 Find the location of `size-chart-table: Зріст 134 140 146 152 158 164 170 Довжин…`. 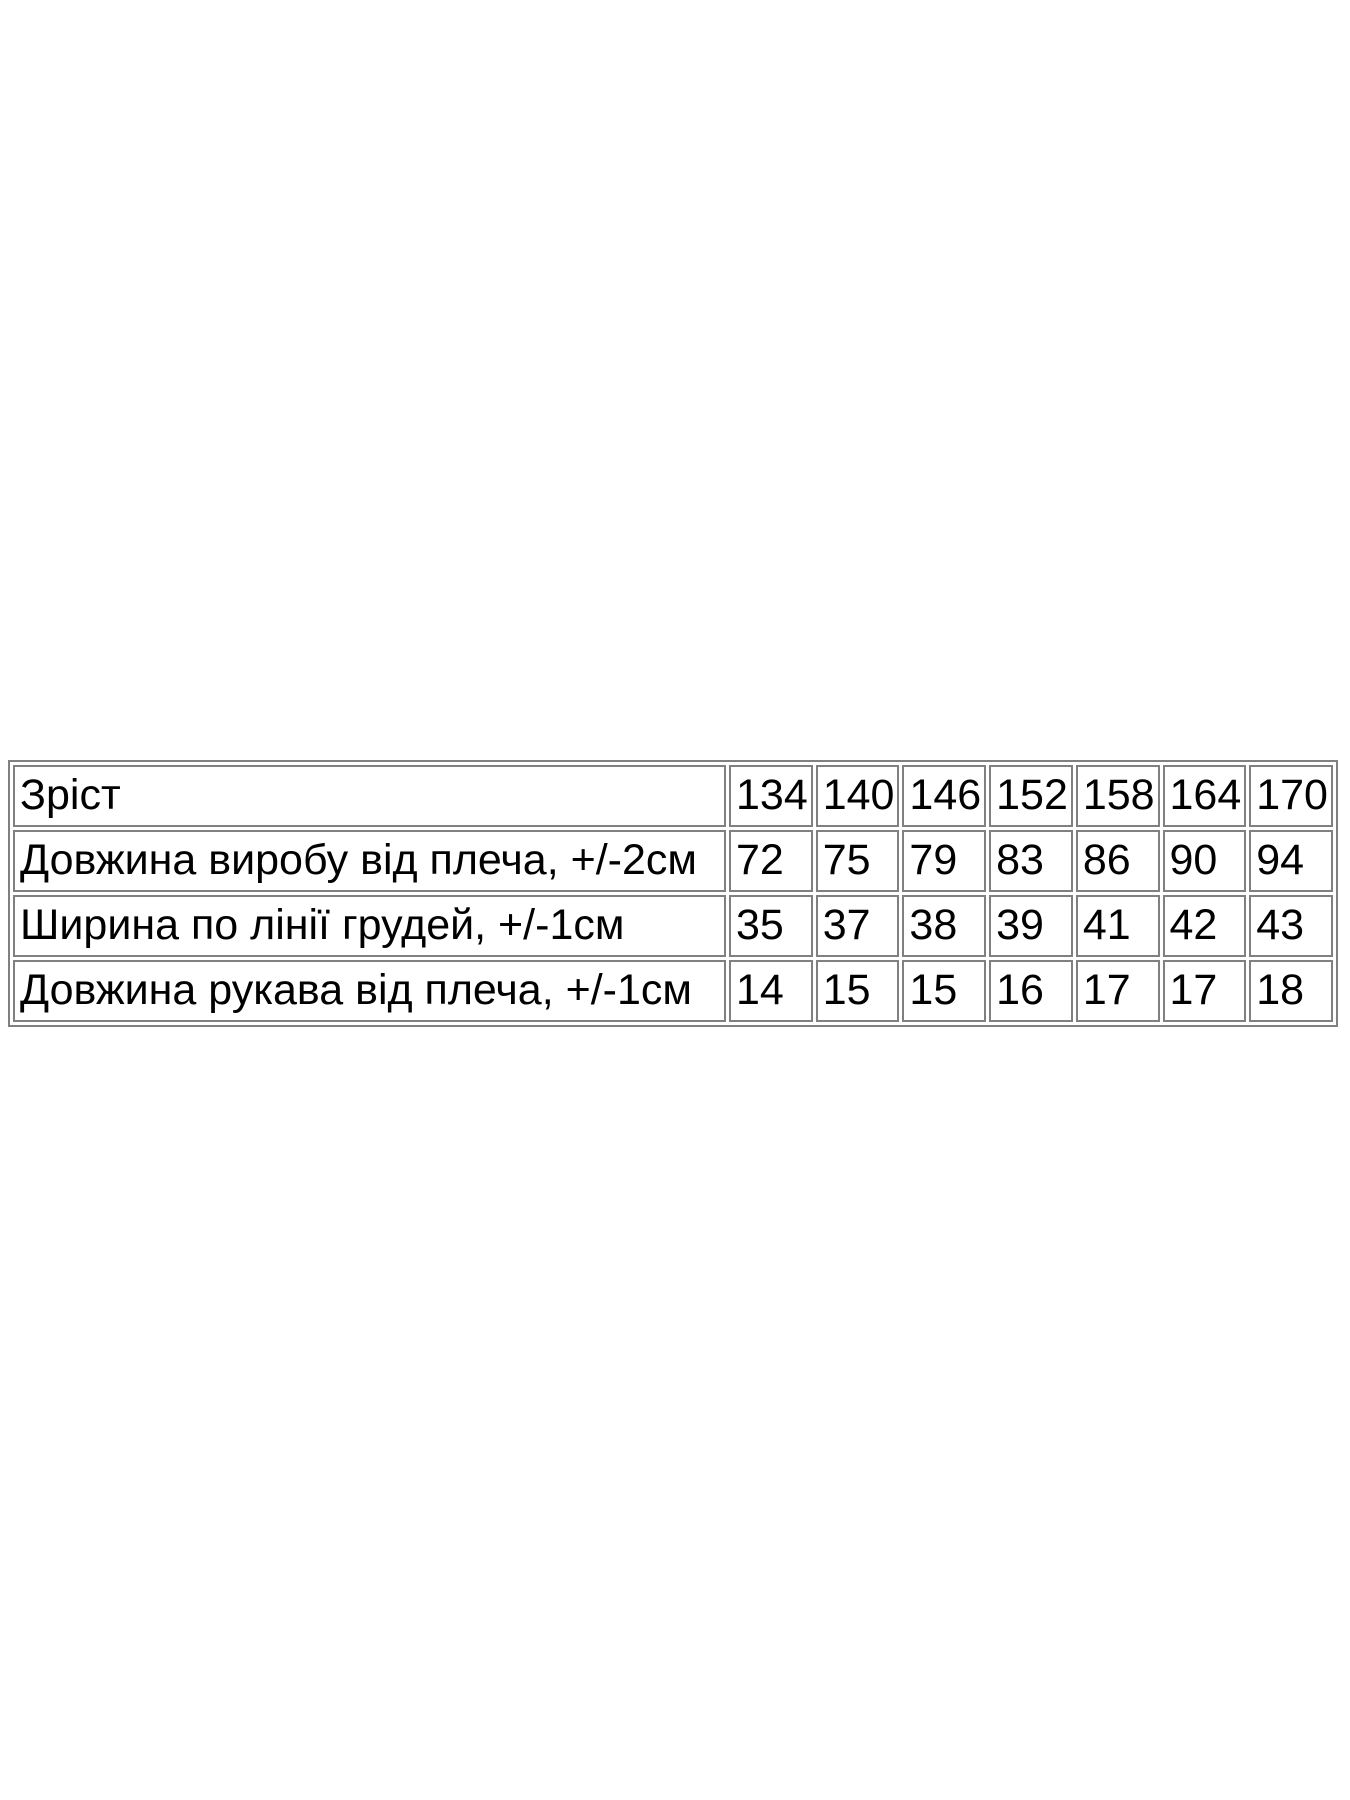

size-chart-table: Зріст 134 140 146 152 158 164 170 Довжин… is located at coordinates (673, 893).